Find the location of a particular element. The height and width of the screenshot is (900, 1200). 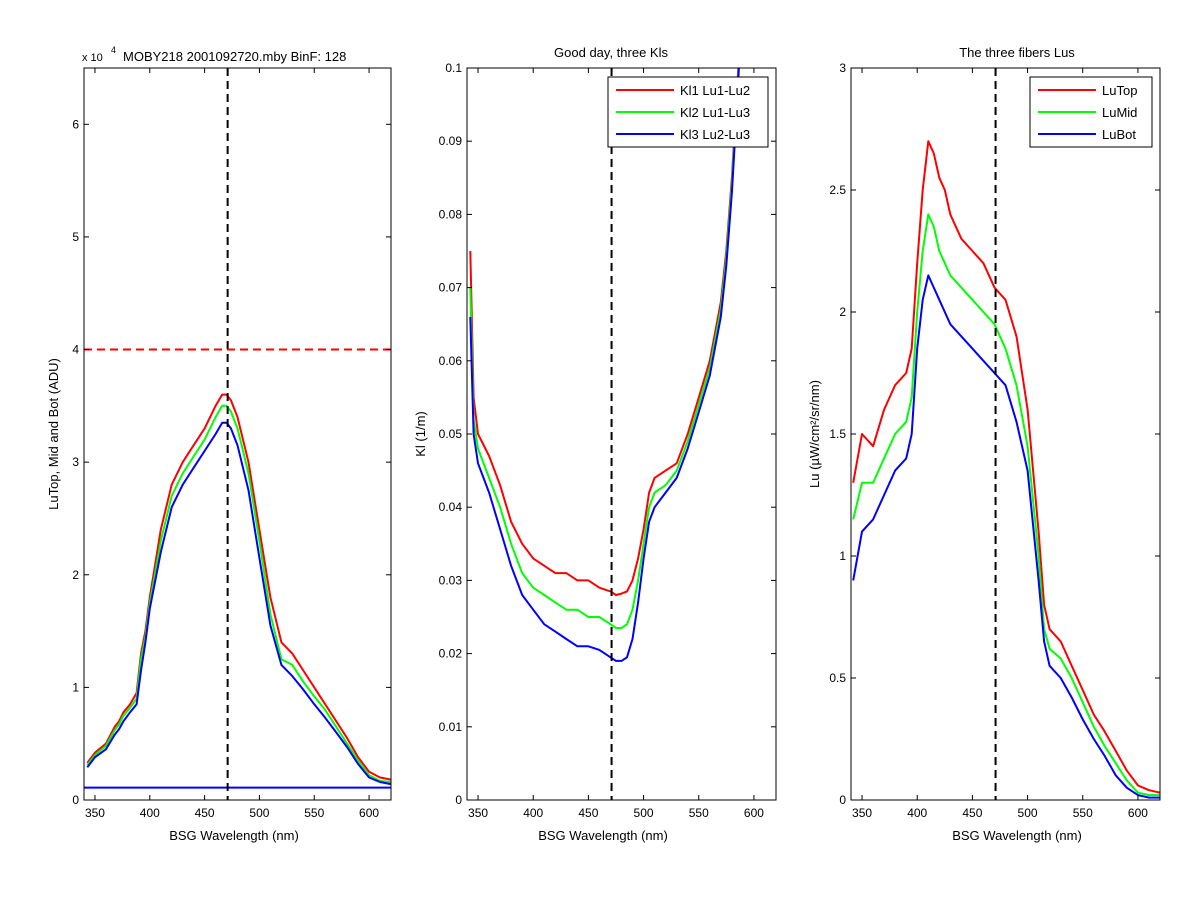

y-tick-label: 4 is located at coordinates (75, 350).